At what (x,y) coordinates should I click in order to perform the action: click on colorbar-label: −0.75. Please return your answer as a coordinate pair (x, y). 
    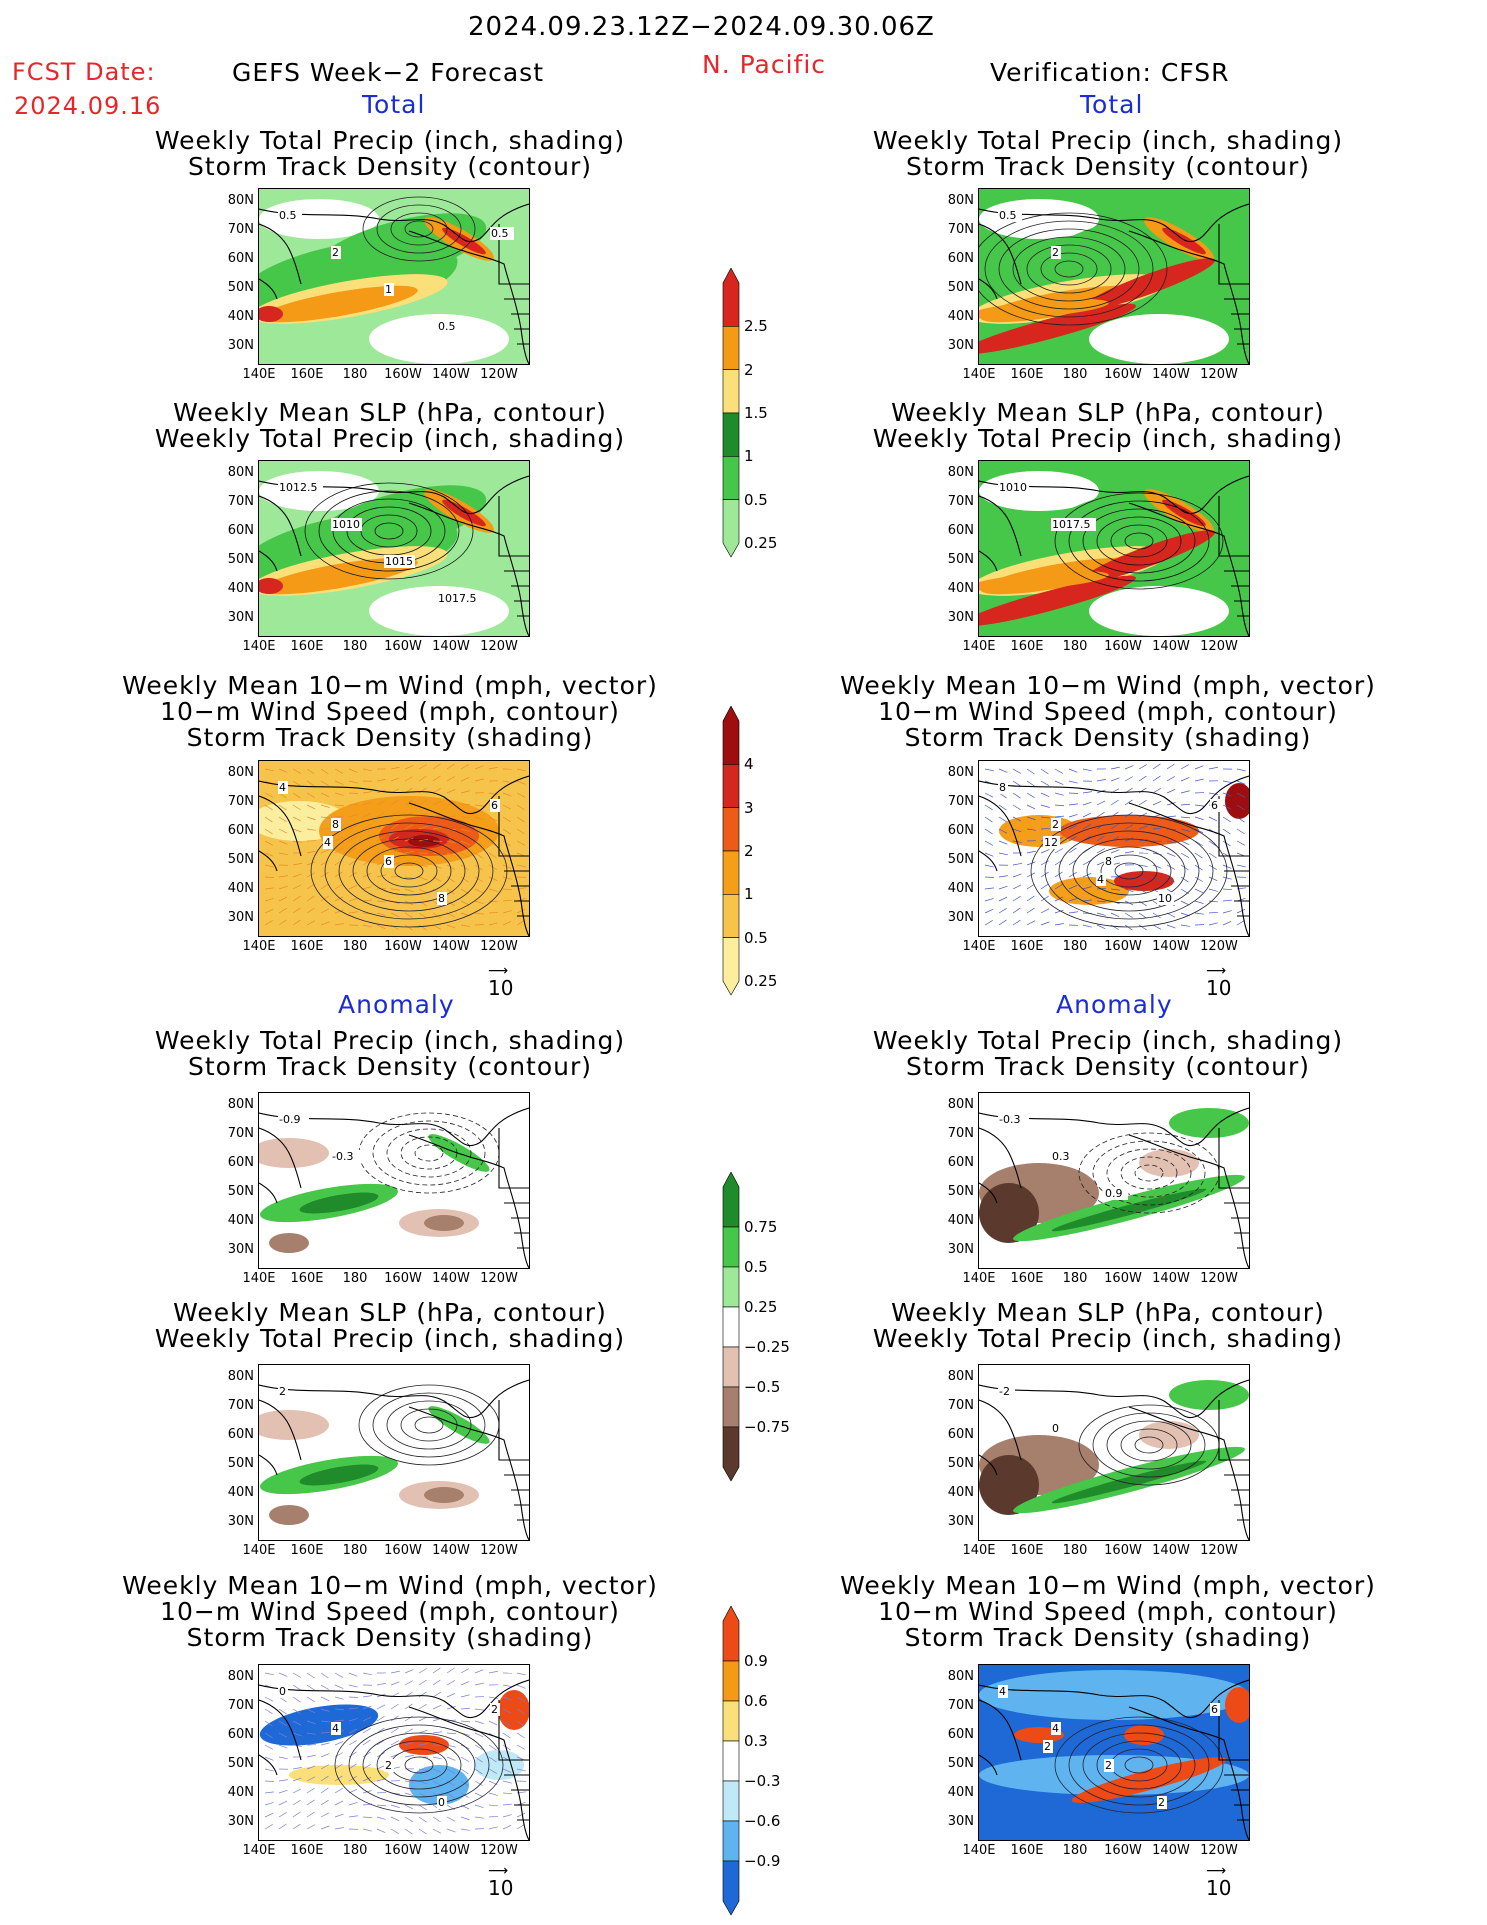
    Looking at the image, I should click on (767, 1427).